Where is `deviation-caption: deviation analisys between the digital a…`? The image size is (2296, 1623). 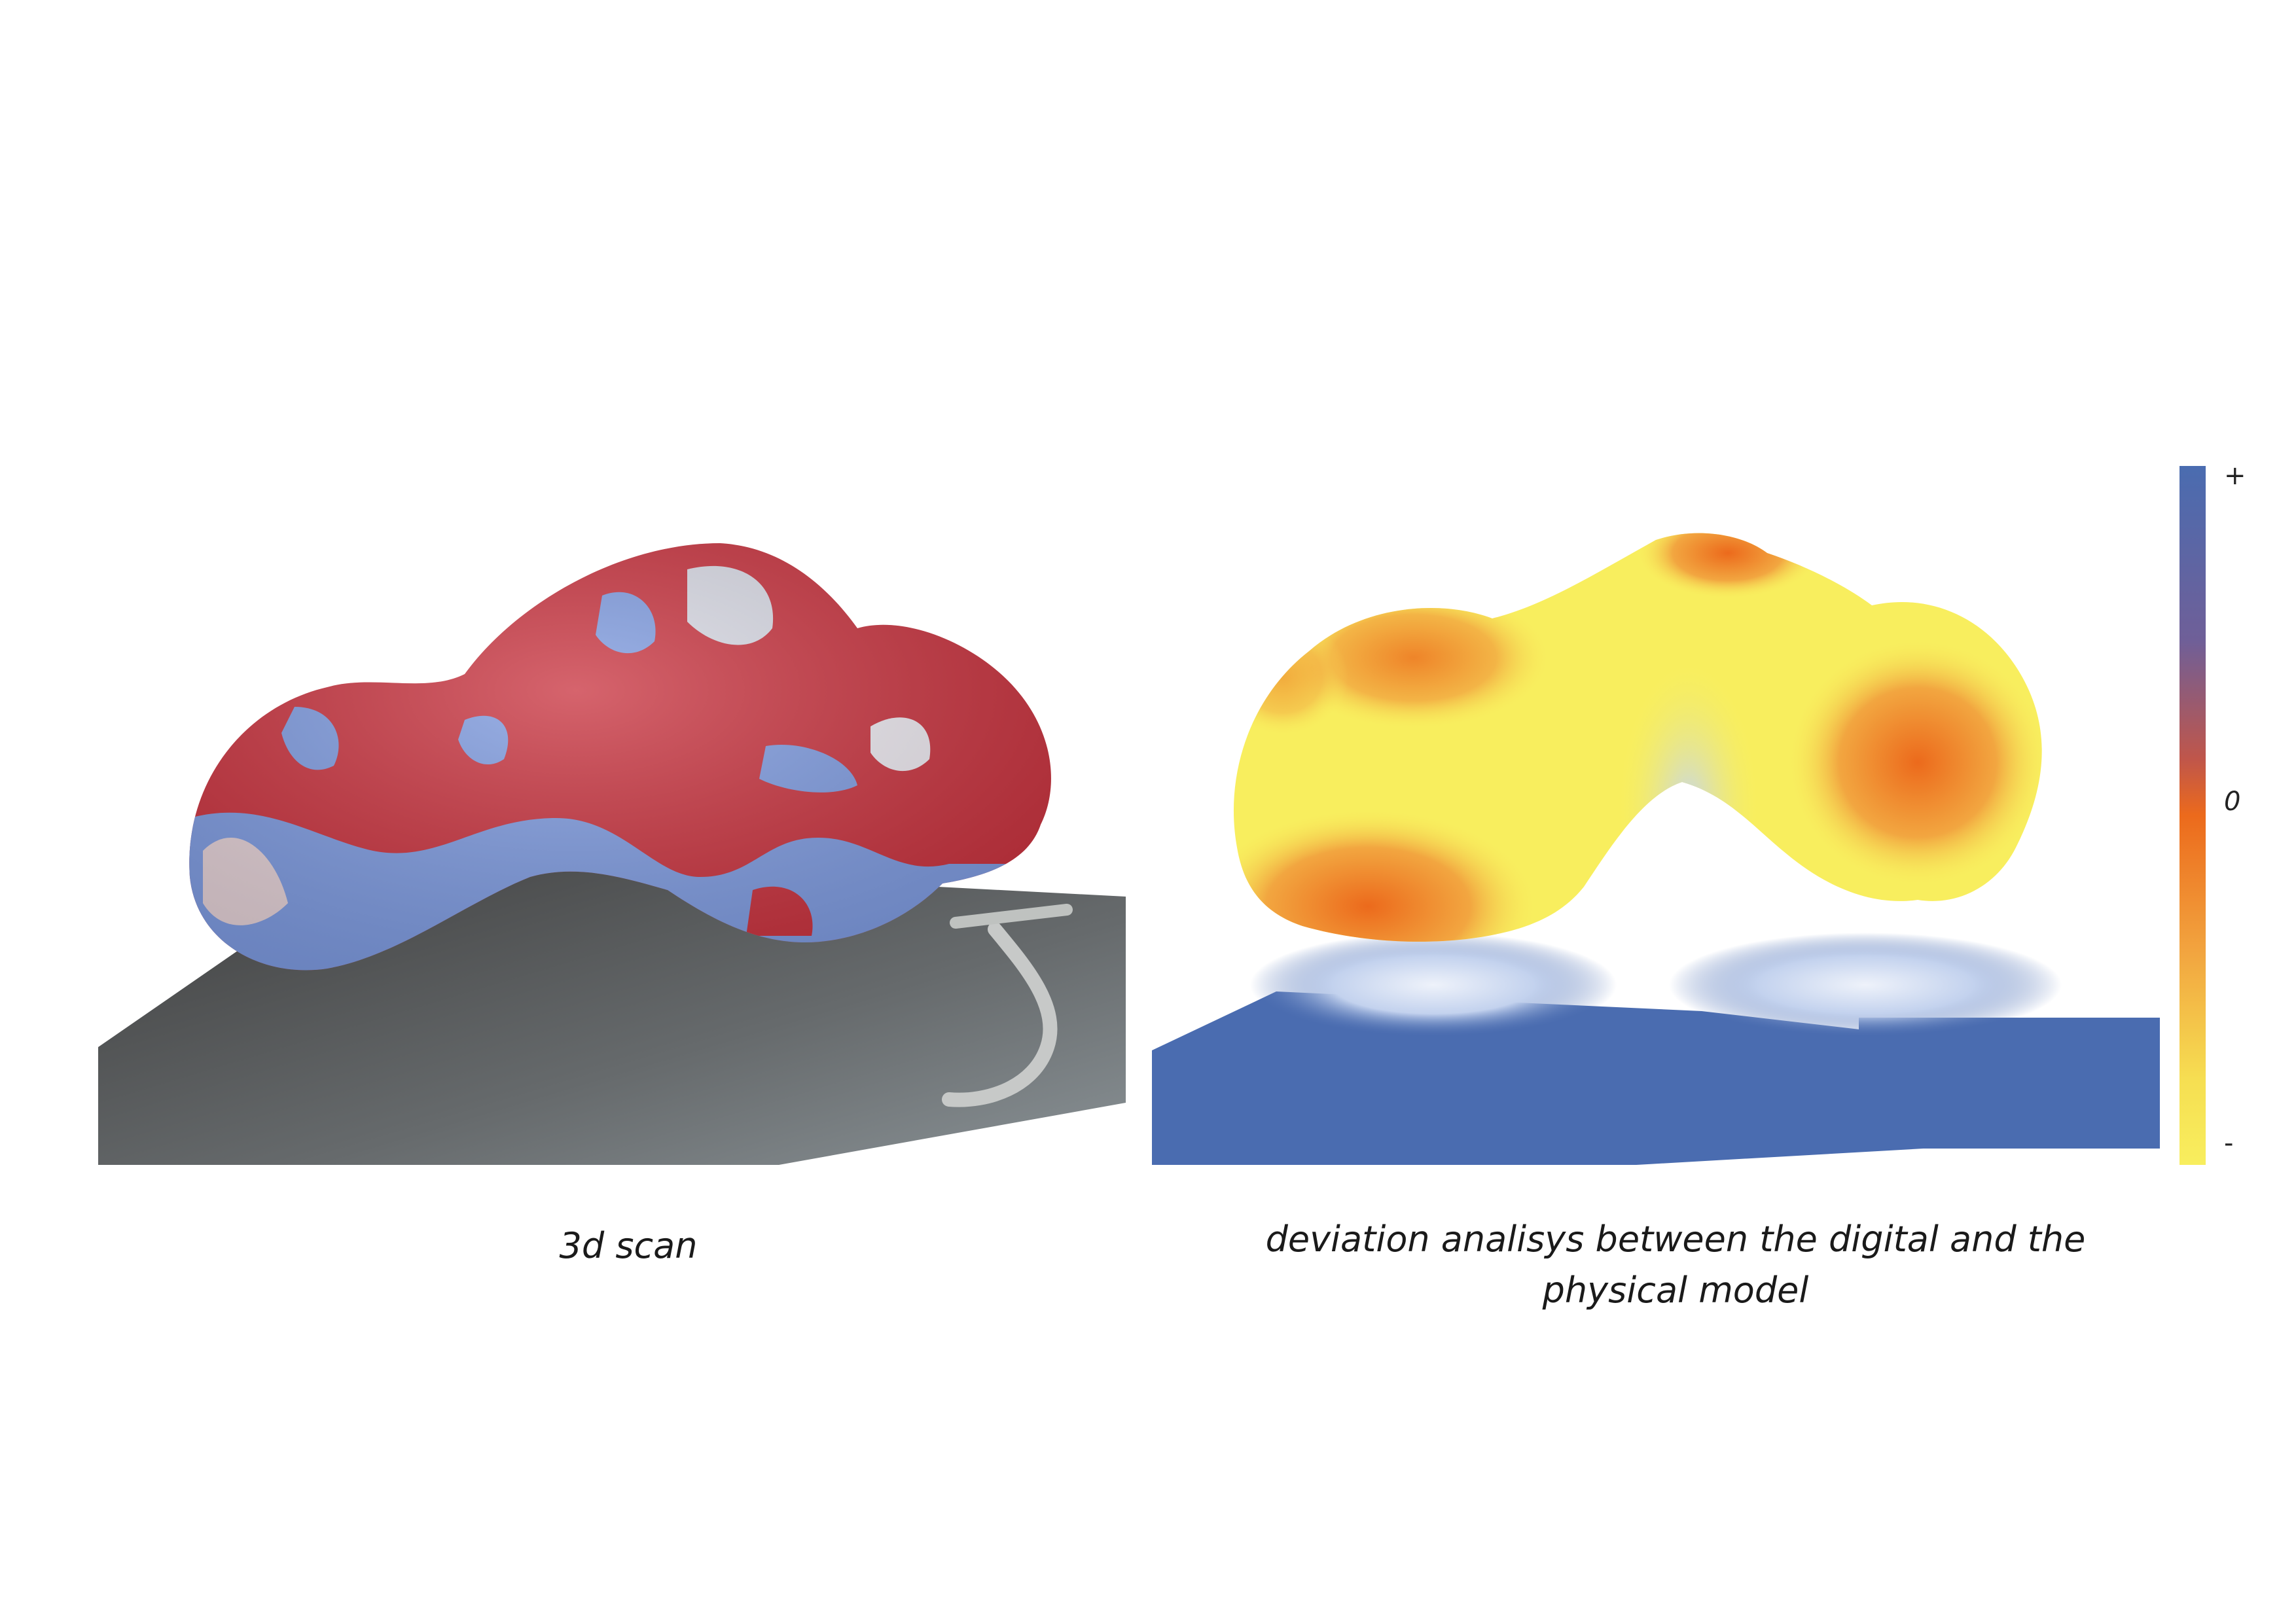 deviation-caption: deviation analisys between the digital a… is located at coordinates (1675, 1265).